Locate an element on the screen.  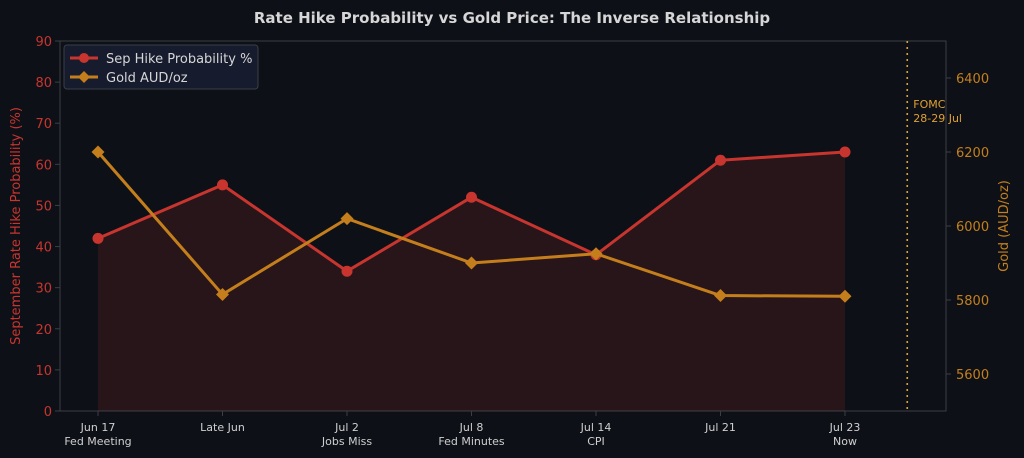
x-tick-label: Jobs Miss is located at coordinates (346, 441).